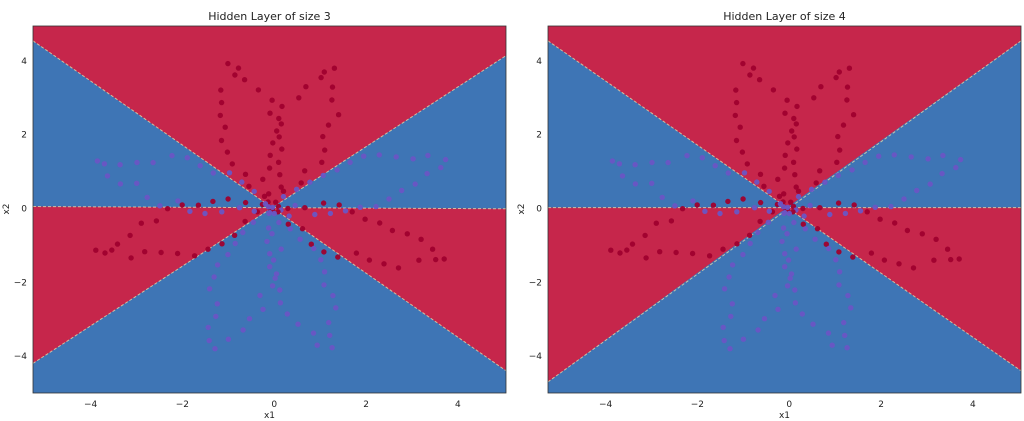 The image size is (1024, 421). What do you see at coordinates (24, 136) in the screenshot?
I see `y-tick-label: 2` at bounding box center [24, 136].